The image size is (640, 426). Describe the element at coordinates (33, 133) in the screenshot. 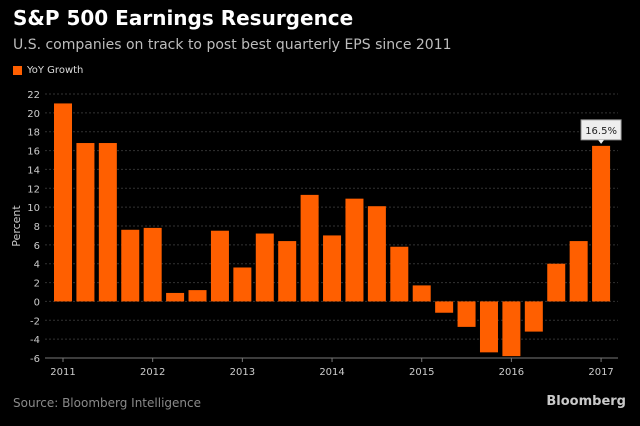

I see `y-tick-label: 18` at that location.